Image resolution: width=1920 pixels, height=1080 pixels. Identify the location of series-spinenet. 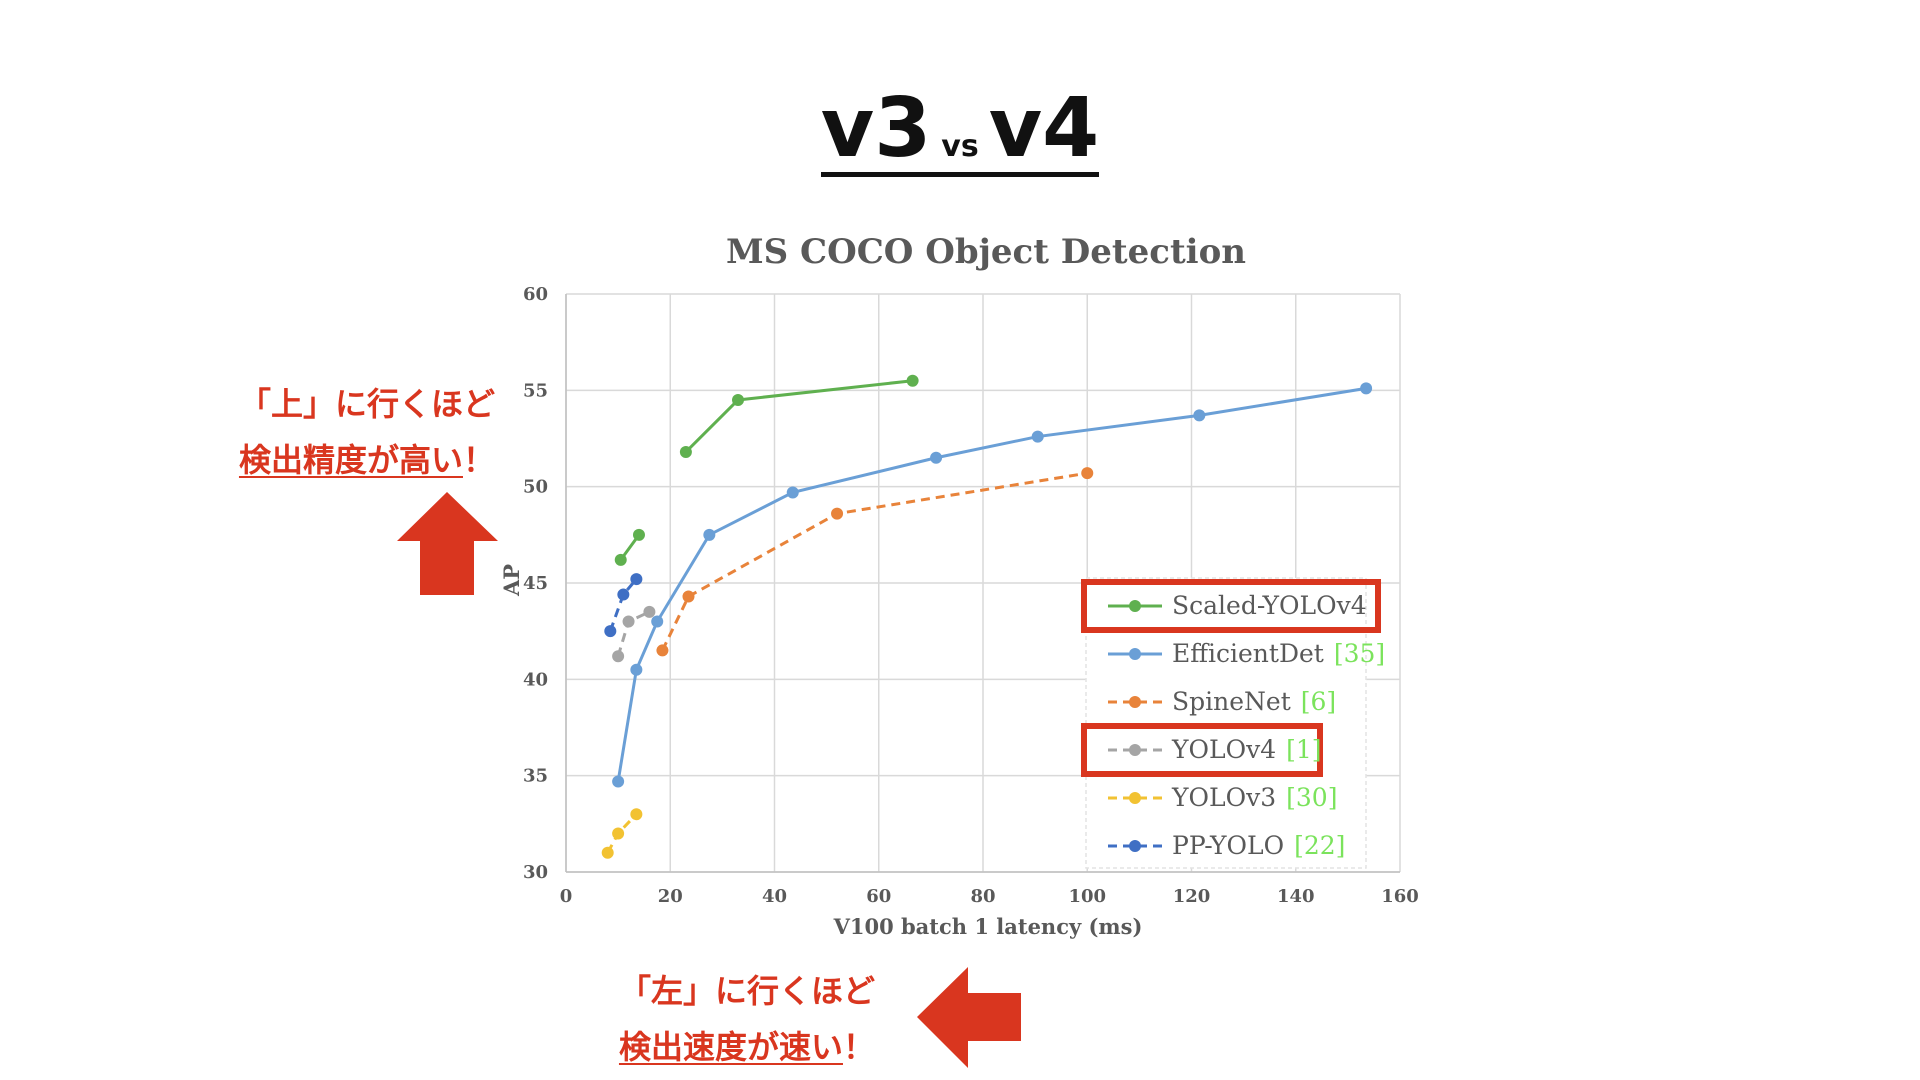
(875, 562).